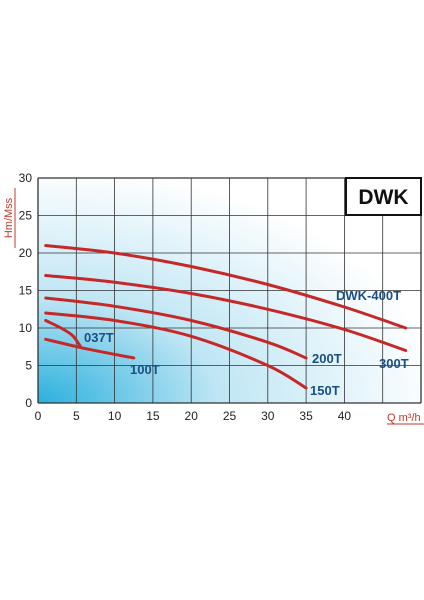 The width and height of the screenshot is (424, 600). I want to click on series-line-300t, so click(226, 313).